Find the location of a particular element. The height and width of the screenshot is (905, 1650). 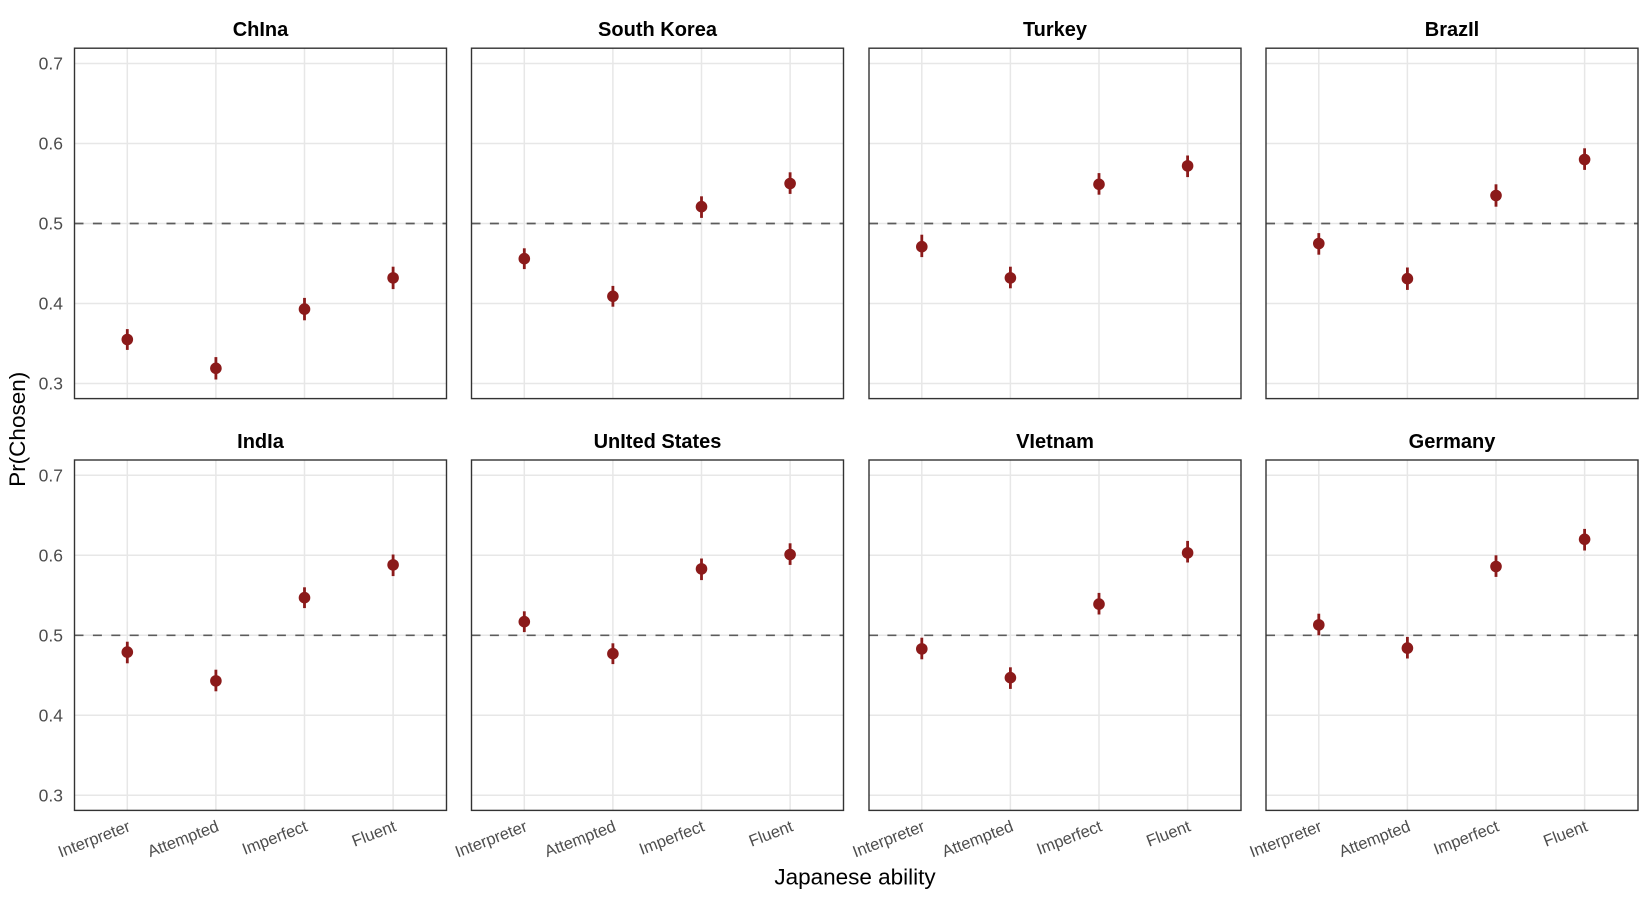

svg-text: Turkey is located at coordinates (1055, 30).